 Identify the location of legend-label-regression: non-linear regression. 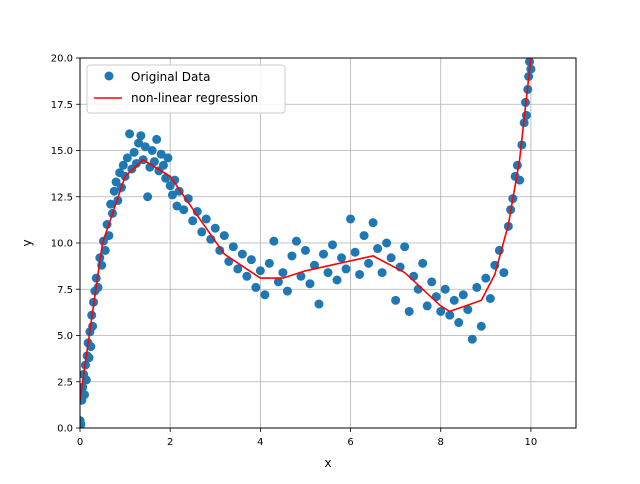
(194, 98).